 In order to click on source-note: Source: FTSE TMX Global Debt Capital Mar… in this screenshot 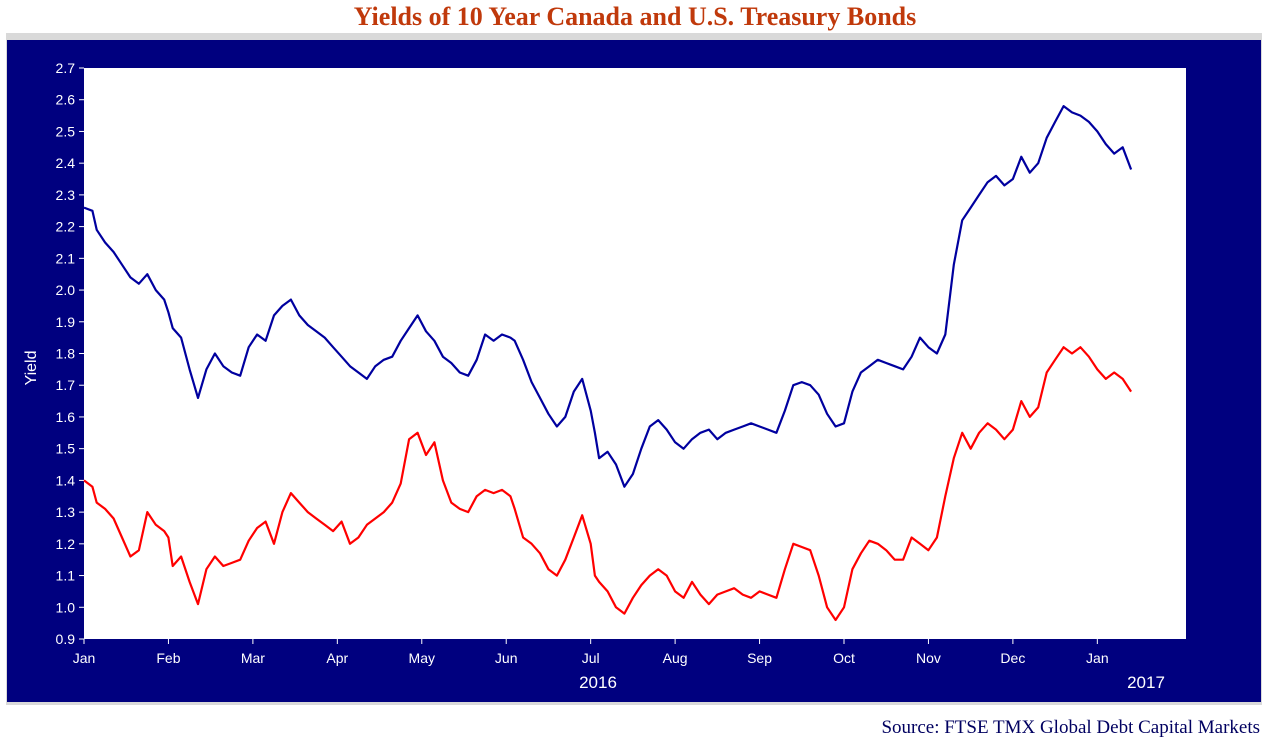, I will do `click(1070, 727)`.